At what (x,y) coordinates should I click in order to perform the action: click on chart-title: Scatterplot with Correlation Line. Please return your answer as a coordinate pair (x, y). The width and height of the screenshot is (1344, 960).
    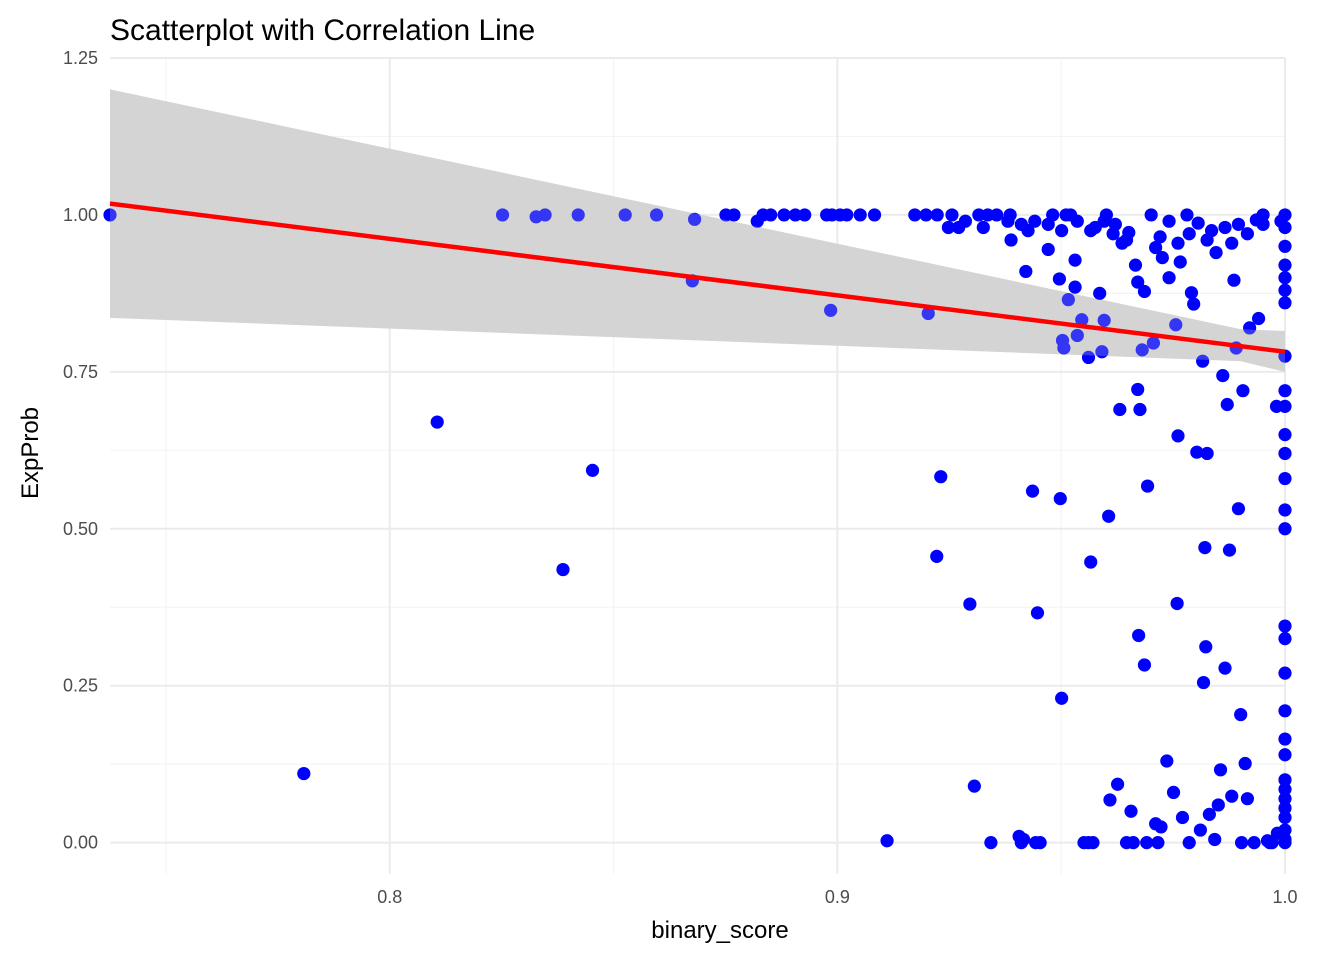
    Looking at the image, I should click on (322, 30).